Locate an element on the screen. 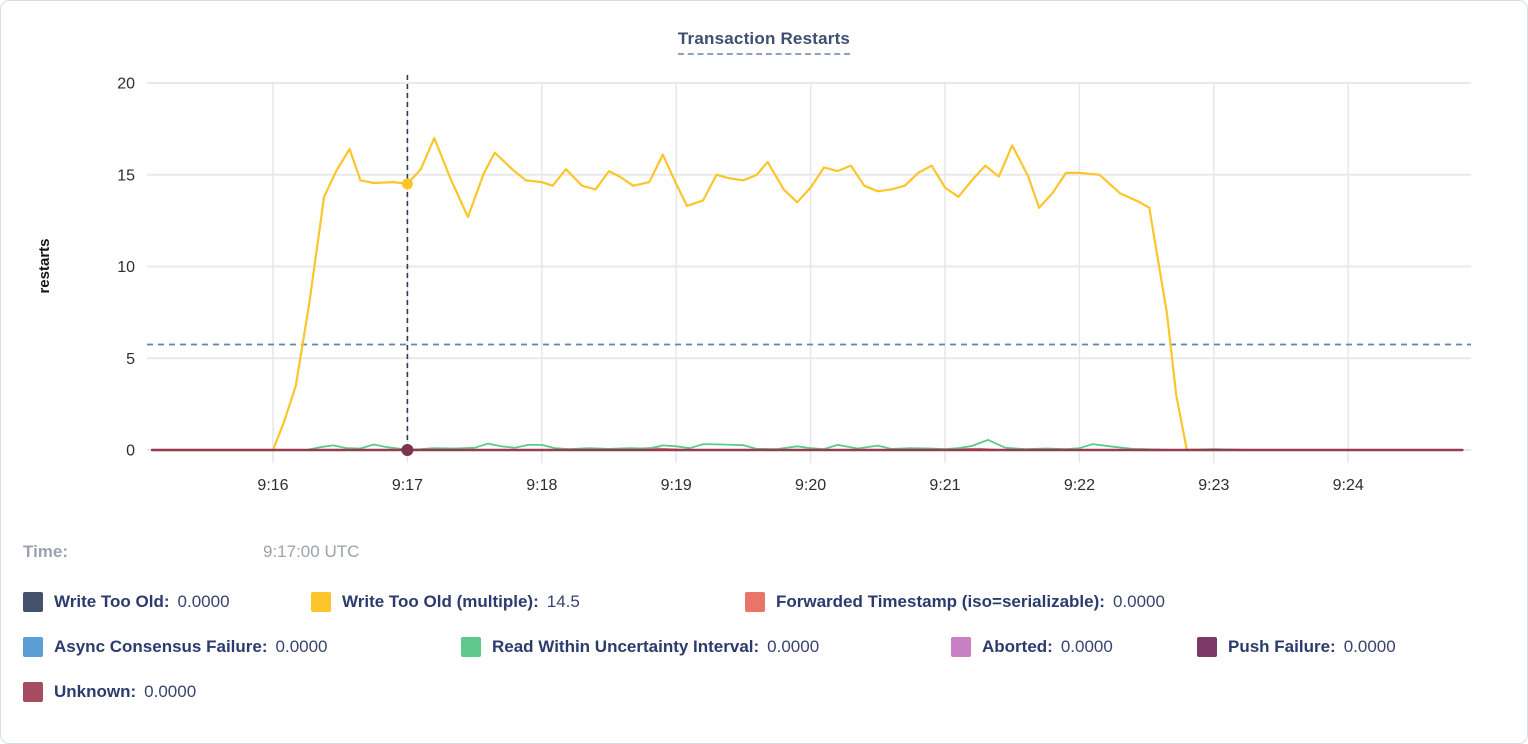 The width and height of the screenshot is (1528, 744). chart-title: Transaction Restarts is located at coordinates (764, 42).